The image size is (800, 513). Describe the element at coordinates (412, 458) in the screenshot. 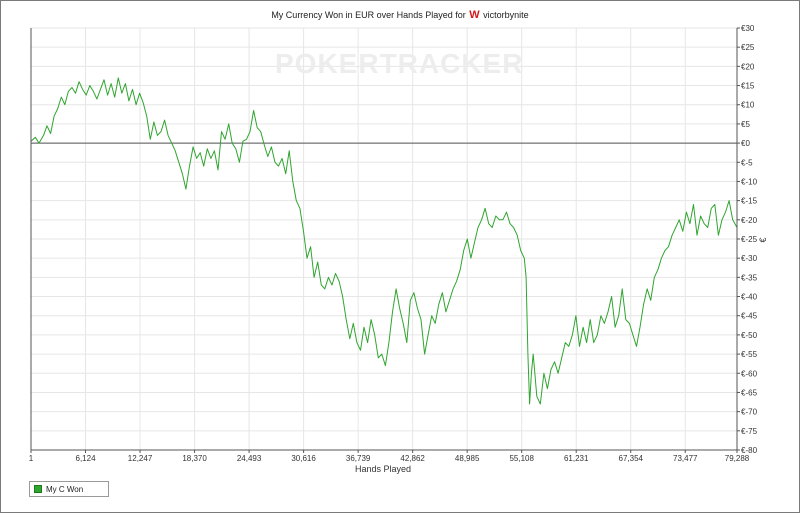

I see `x-tick-label: 42,862` at that location.